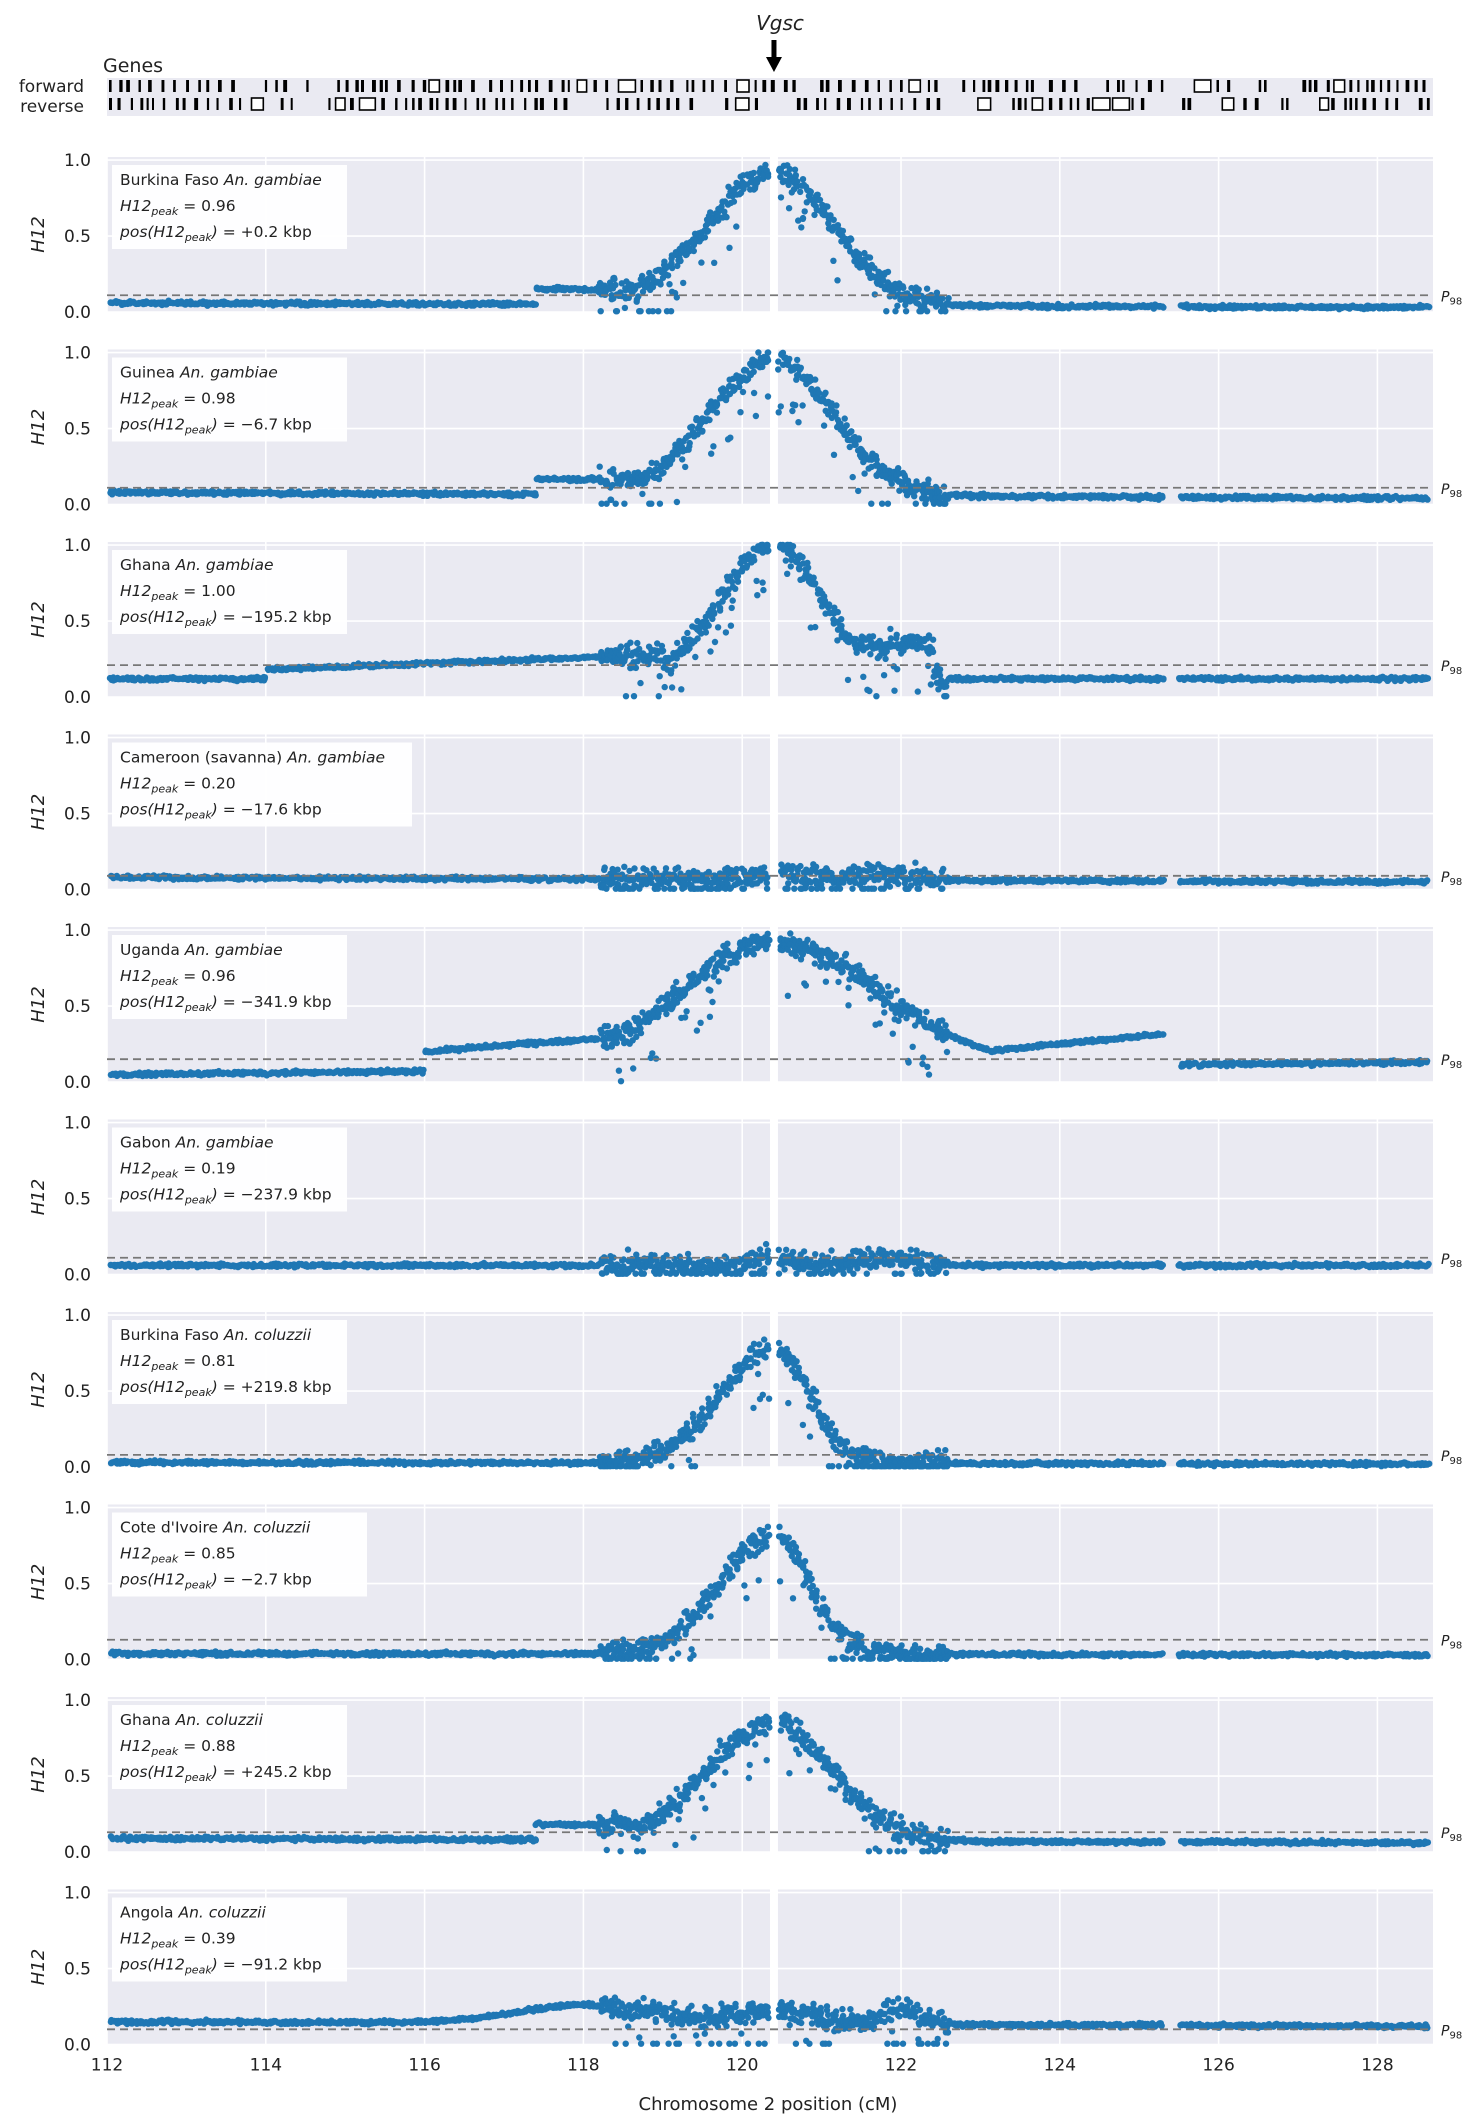 The image size is (1482, 2117). What do you see at coordinates (77, 622) in the screenshot?
I see `y-tick-label: 0.5` at bounding box center [77, 622].